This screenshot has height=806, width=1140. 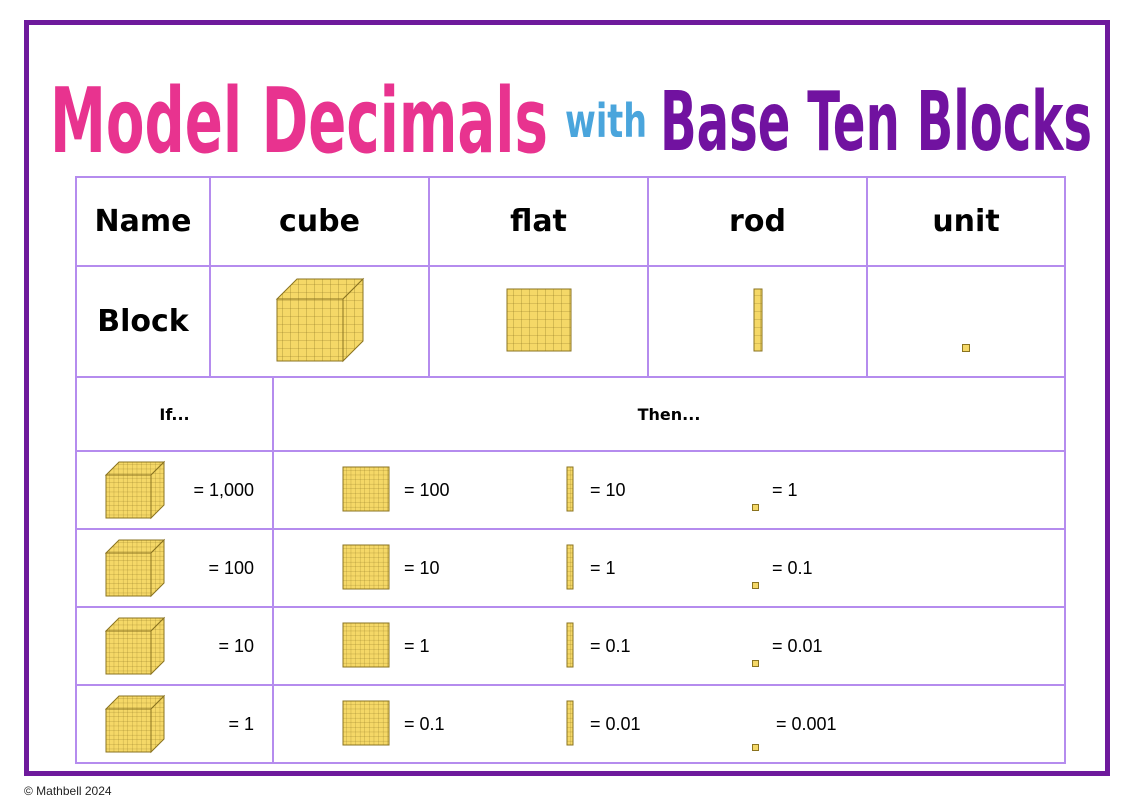 I want to click on flat-value: = 100, so click(x=427, y=490).